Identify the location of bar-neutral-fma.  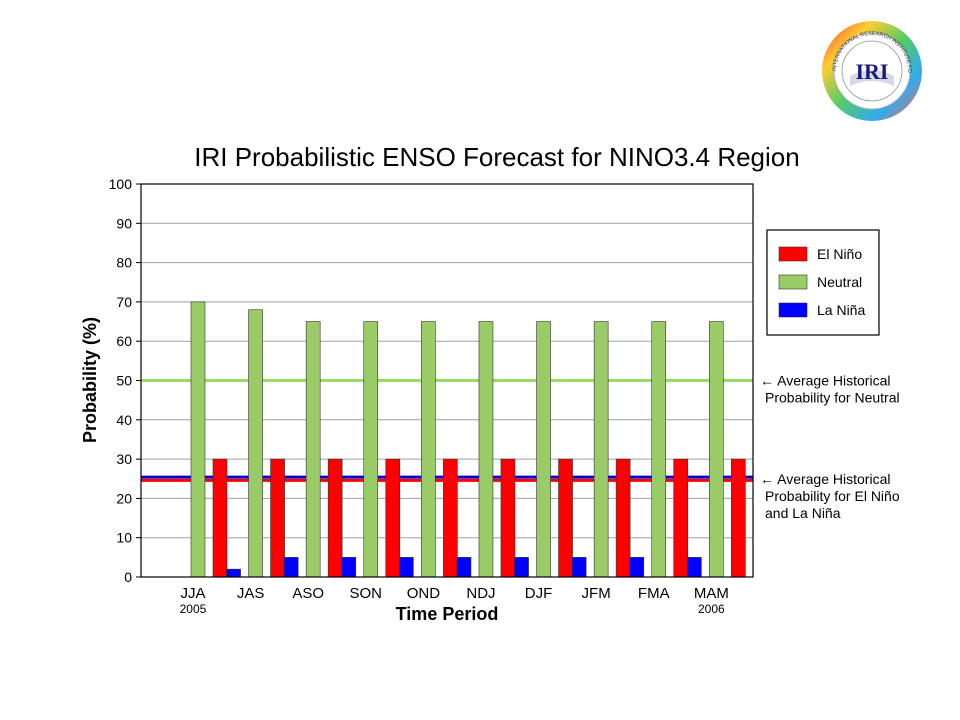
(659, 449).